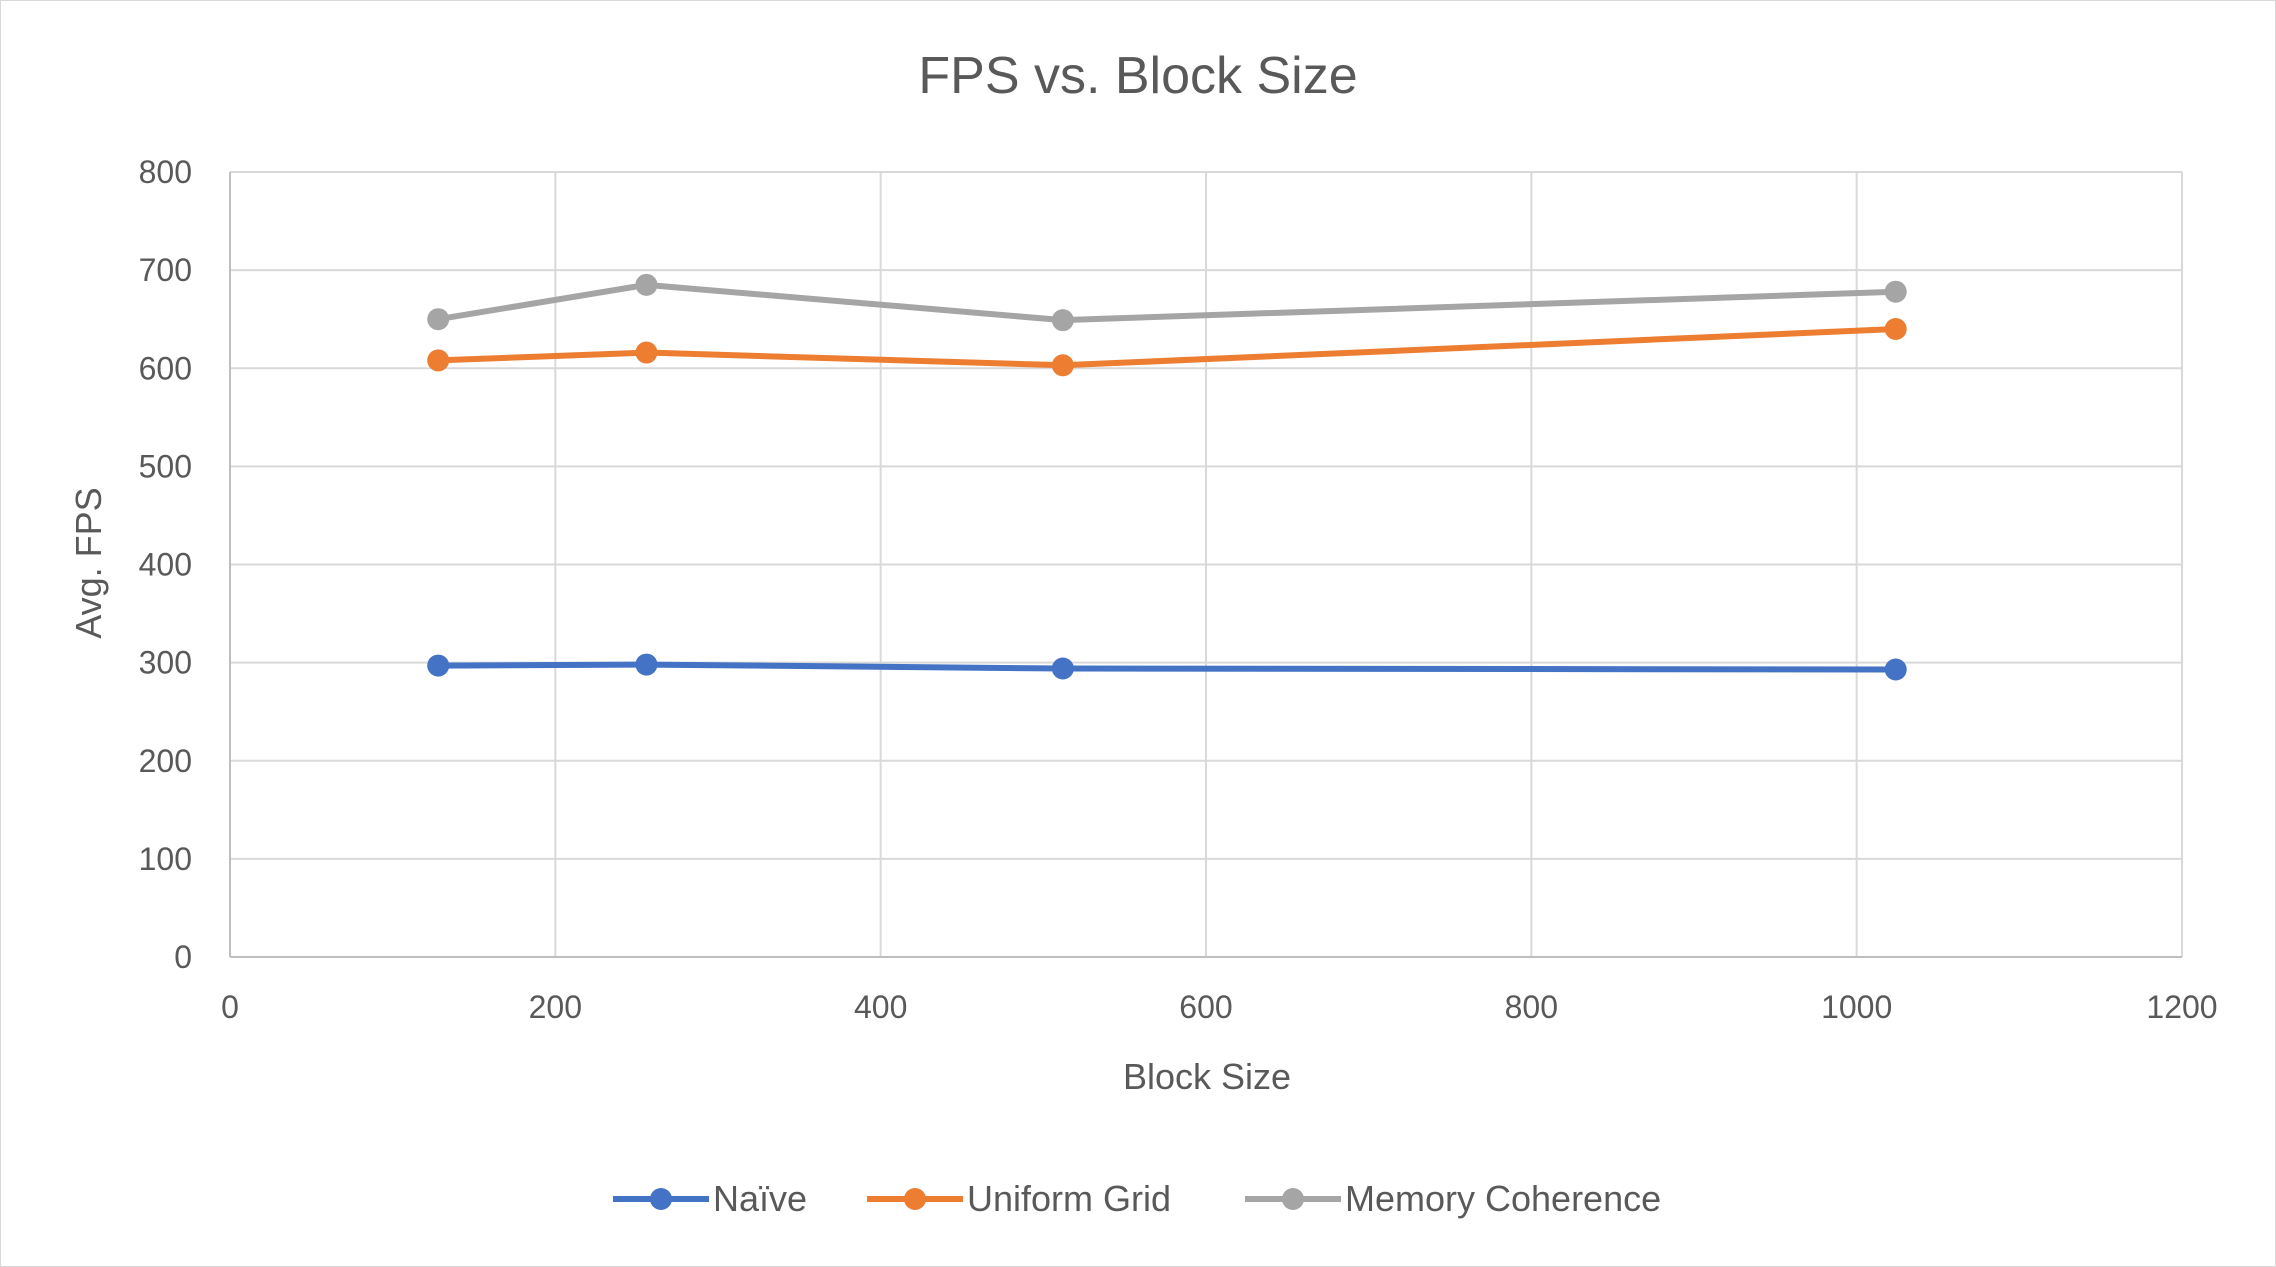 This screenshot has height=1267, width=2276. Describe the element at coordinates (165, 761) in the screenshot. I see `y-tick-label: 200` at that location.